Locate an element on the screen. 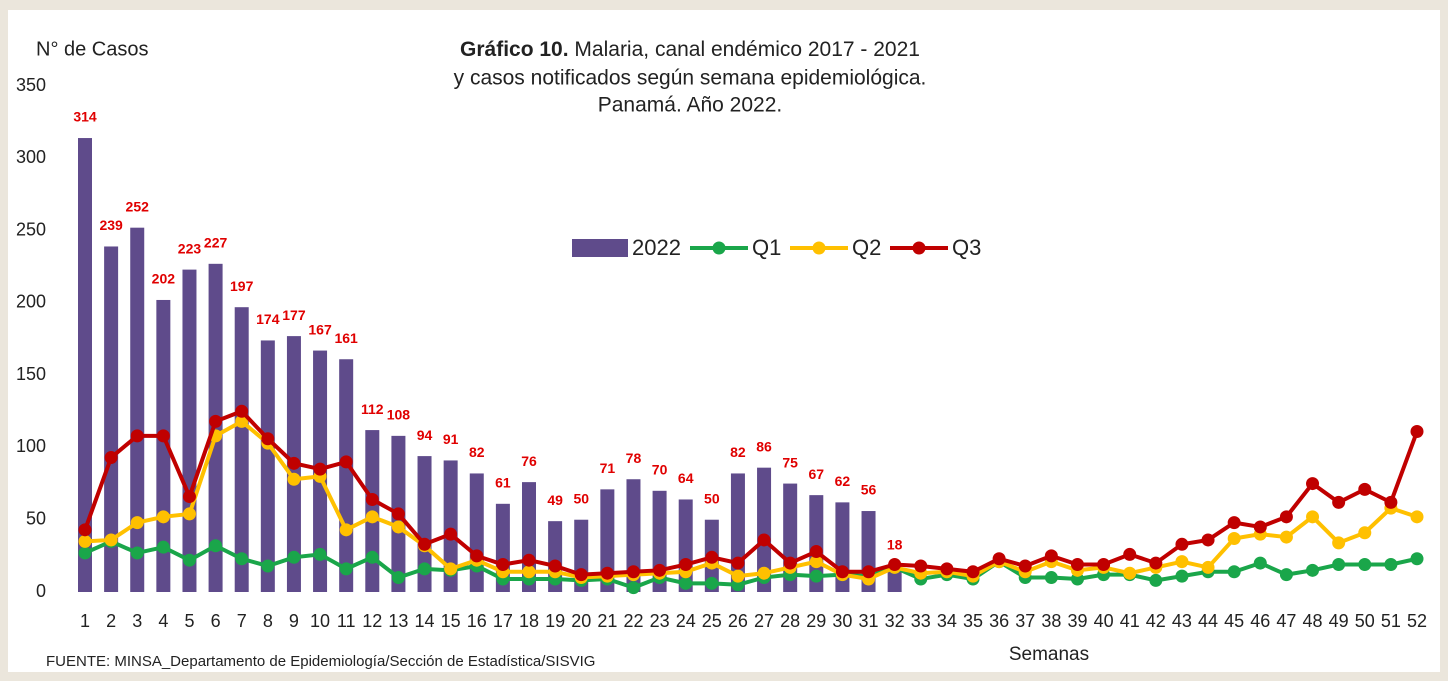 The image size is (1448, 686). y-tick-label: 250 is located at coordinates (31, 229).